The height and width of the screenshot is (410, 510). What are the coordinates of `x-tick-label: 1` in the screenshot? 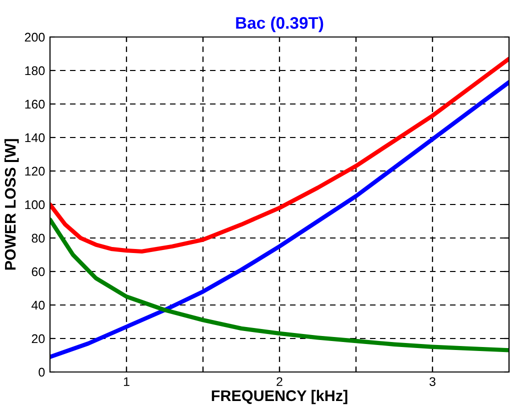 It's located at (127, 381).